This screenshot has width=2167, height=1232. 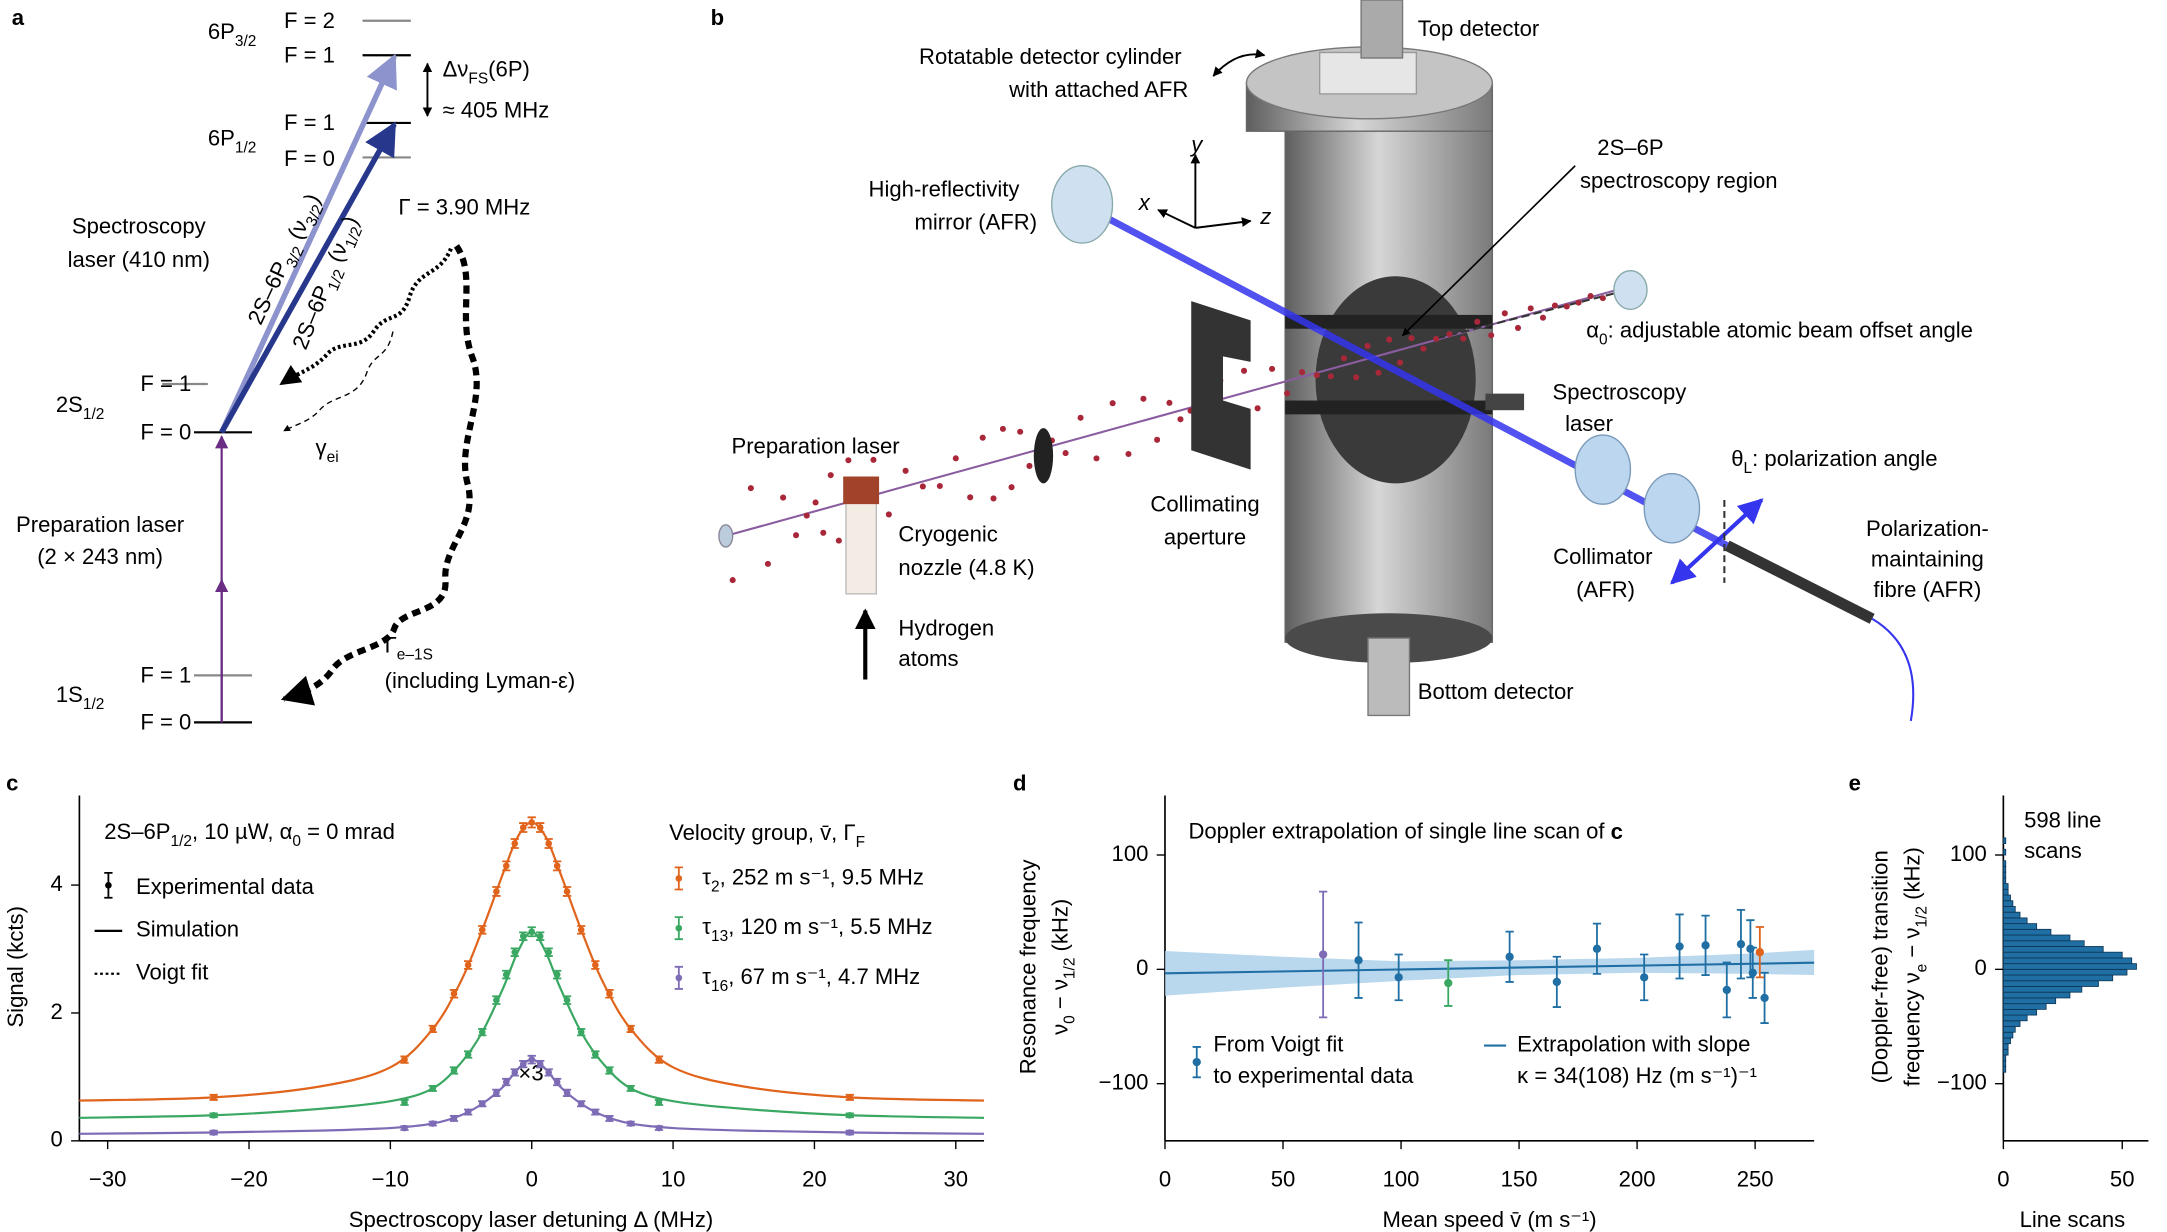 What do you see at coordinates (813, 879) in the screenshot?
I see `legend-label: τ2, 252 m s⁻¹, 9.5 MHz` at bounding box center [813, 879].